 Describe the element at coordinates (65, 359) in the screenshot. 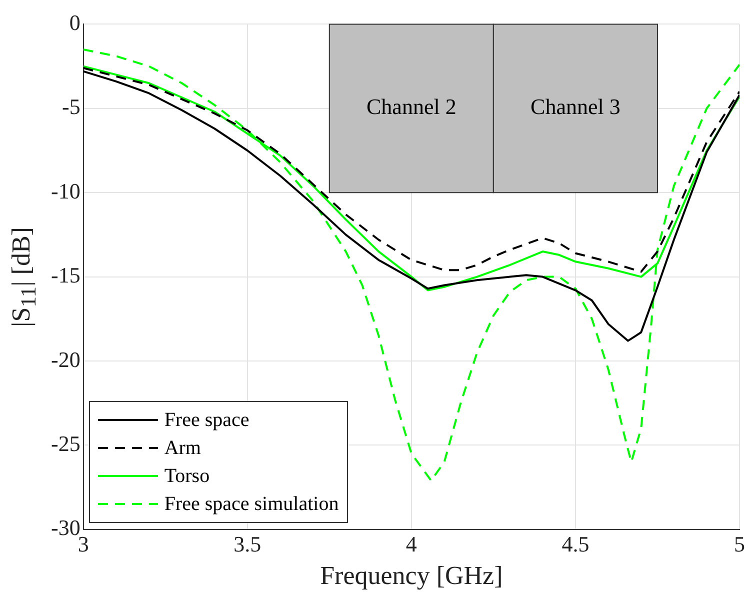

I see `y-tick-label: -20` at that location.